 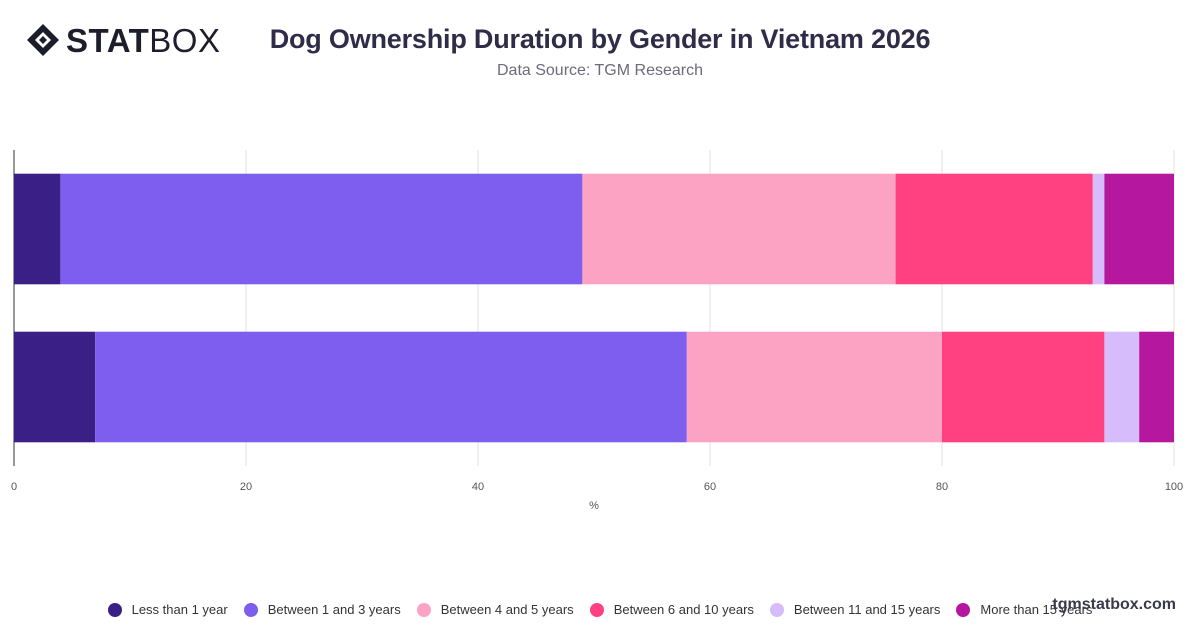 What do you see at coordinates (594, 506) in the screenshot?
I see `x-axis-label: %` at bounding box center [594, 506].